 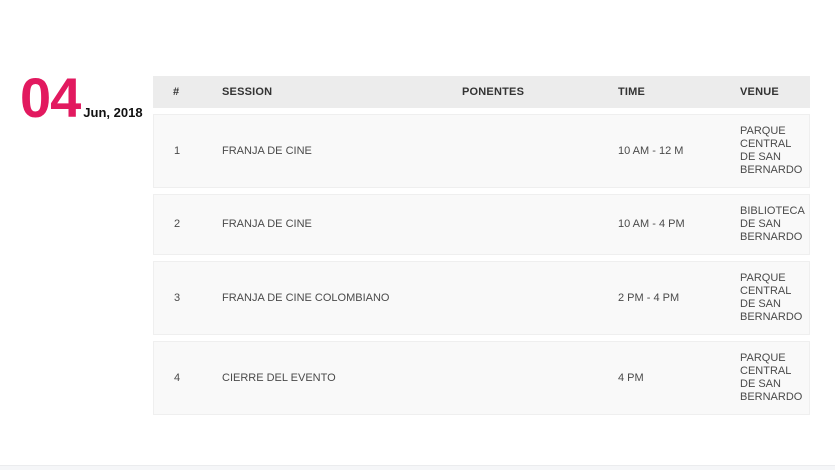 What do you see at coordinates (50, 97) in the screenshot?
I see `event-date-day: 04` at bounding box center [50, 97].